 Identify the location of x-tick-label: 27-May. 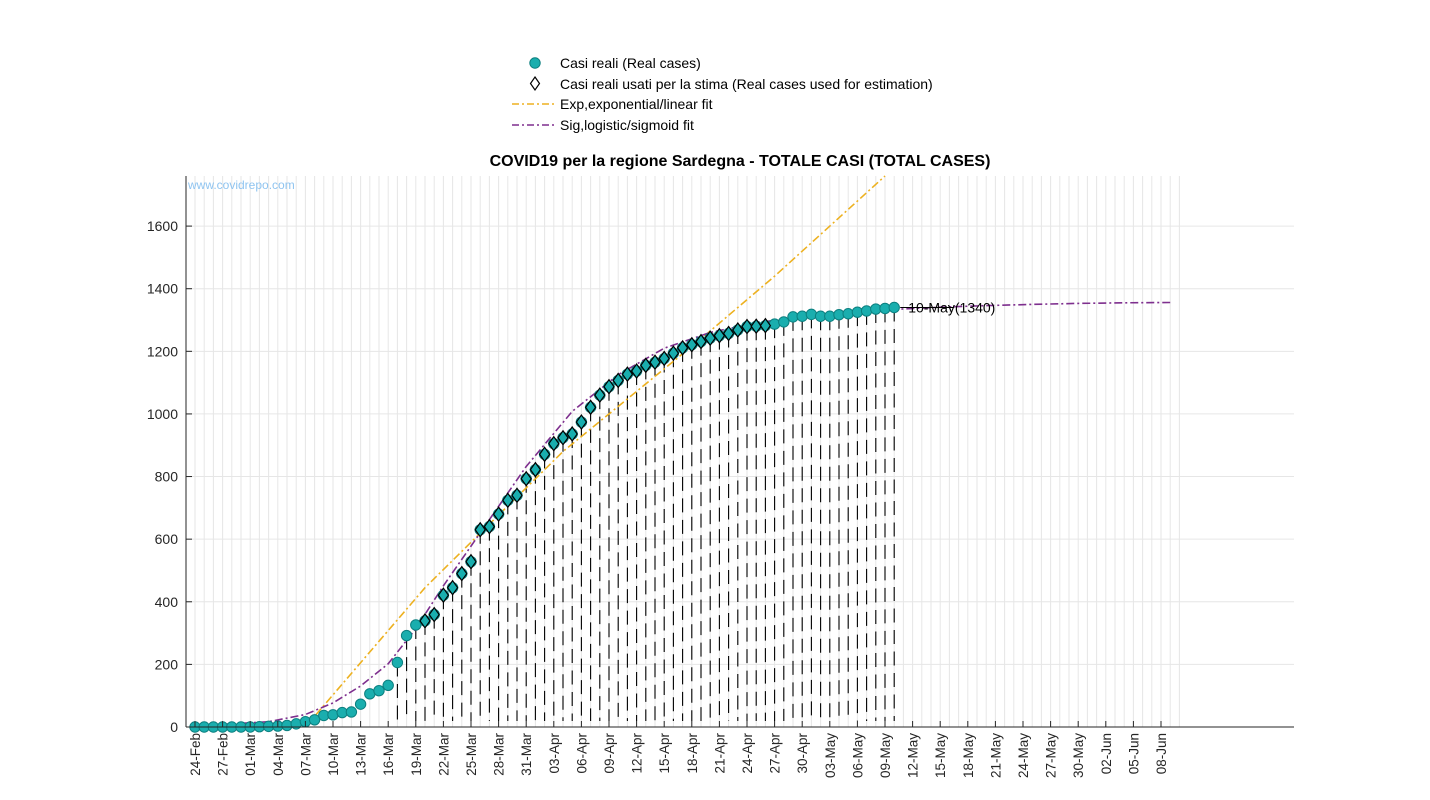
(1051, 755).